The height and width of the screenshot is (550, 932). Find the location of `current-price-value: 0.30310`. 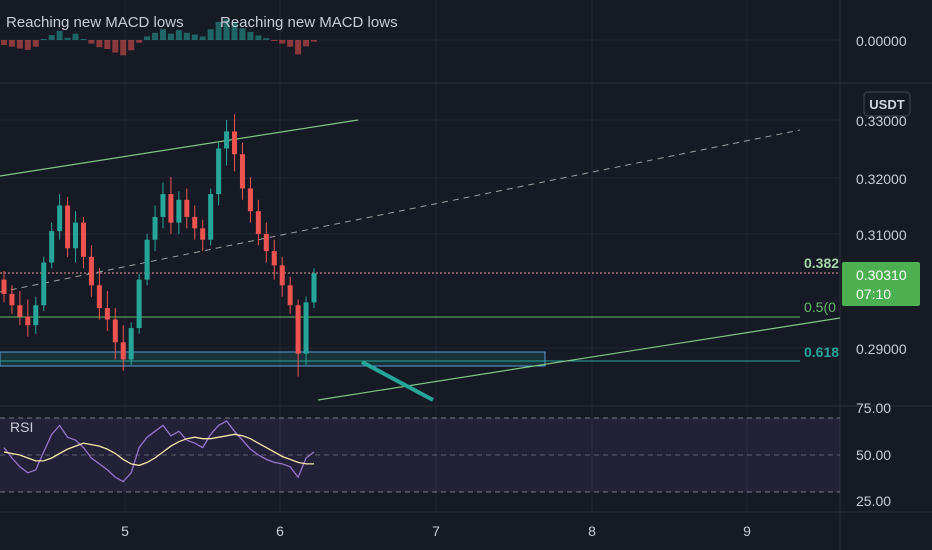

current-price-value: 0.30310 is located at coordinates (881, 275).